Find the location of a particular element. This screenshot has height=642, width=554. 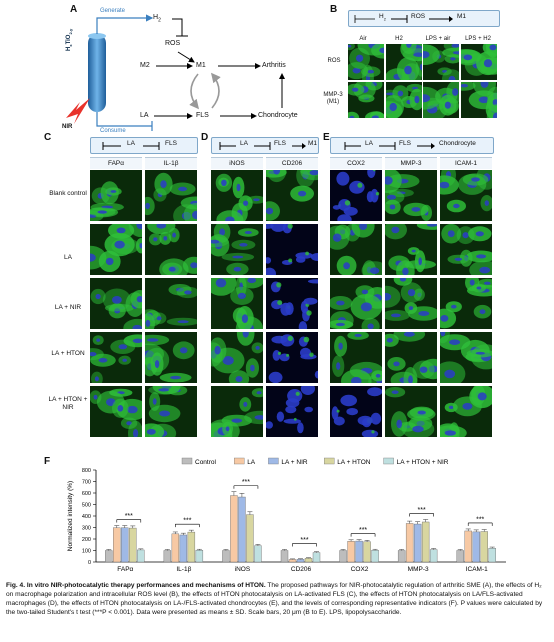

x-tick-label: iNOS is located at coordinates (243, 569).